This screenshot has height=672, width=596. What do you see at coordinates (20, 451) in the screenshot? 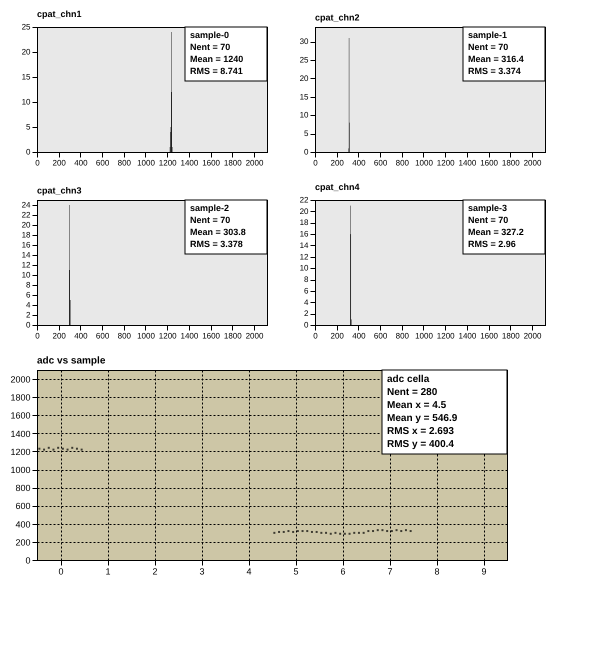
I see `y-tick-label: 1200` at bounding box center [20, 451].